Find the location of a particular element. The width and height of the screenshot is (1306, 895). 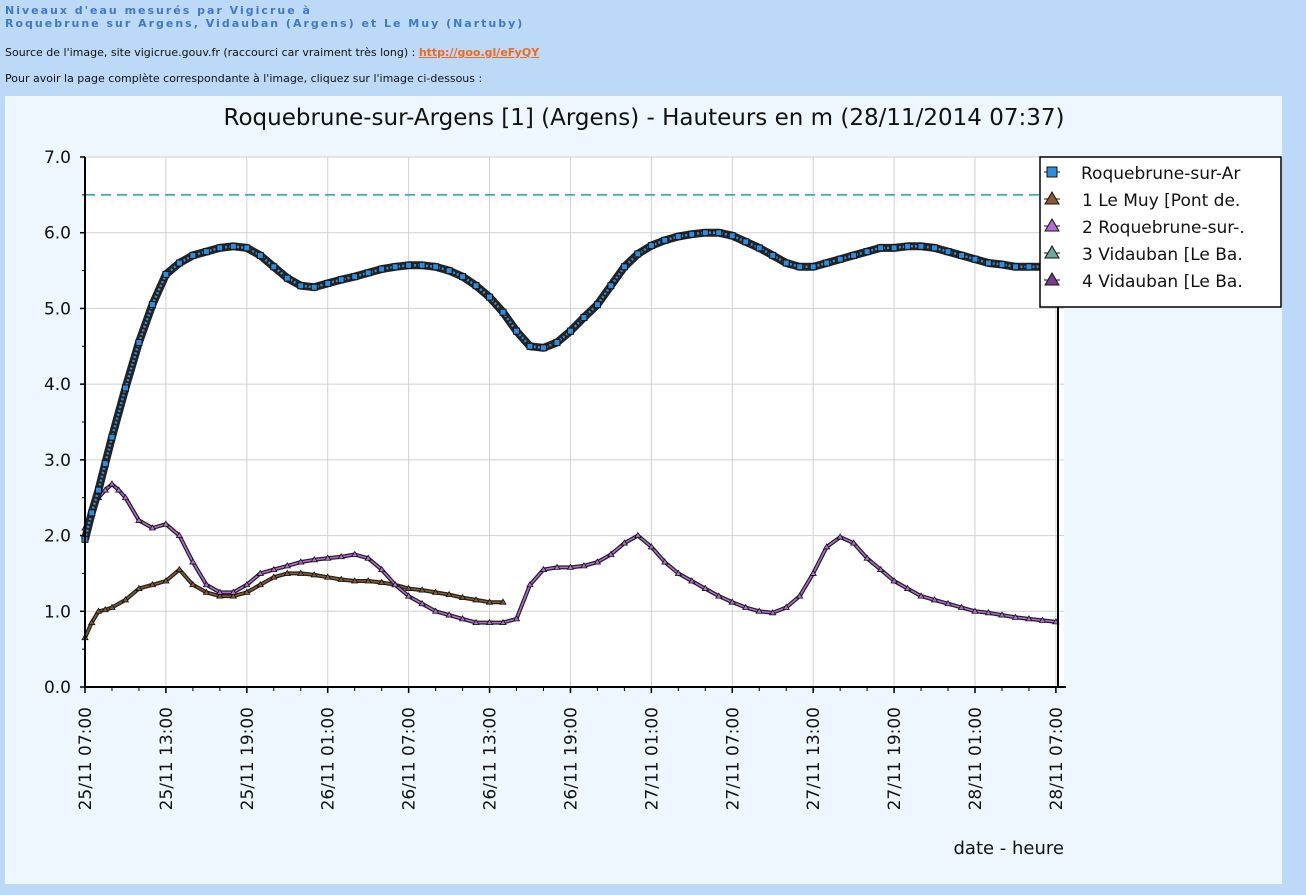

y-tick-label: 1.0 is located at coordinates (57, 612).